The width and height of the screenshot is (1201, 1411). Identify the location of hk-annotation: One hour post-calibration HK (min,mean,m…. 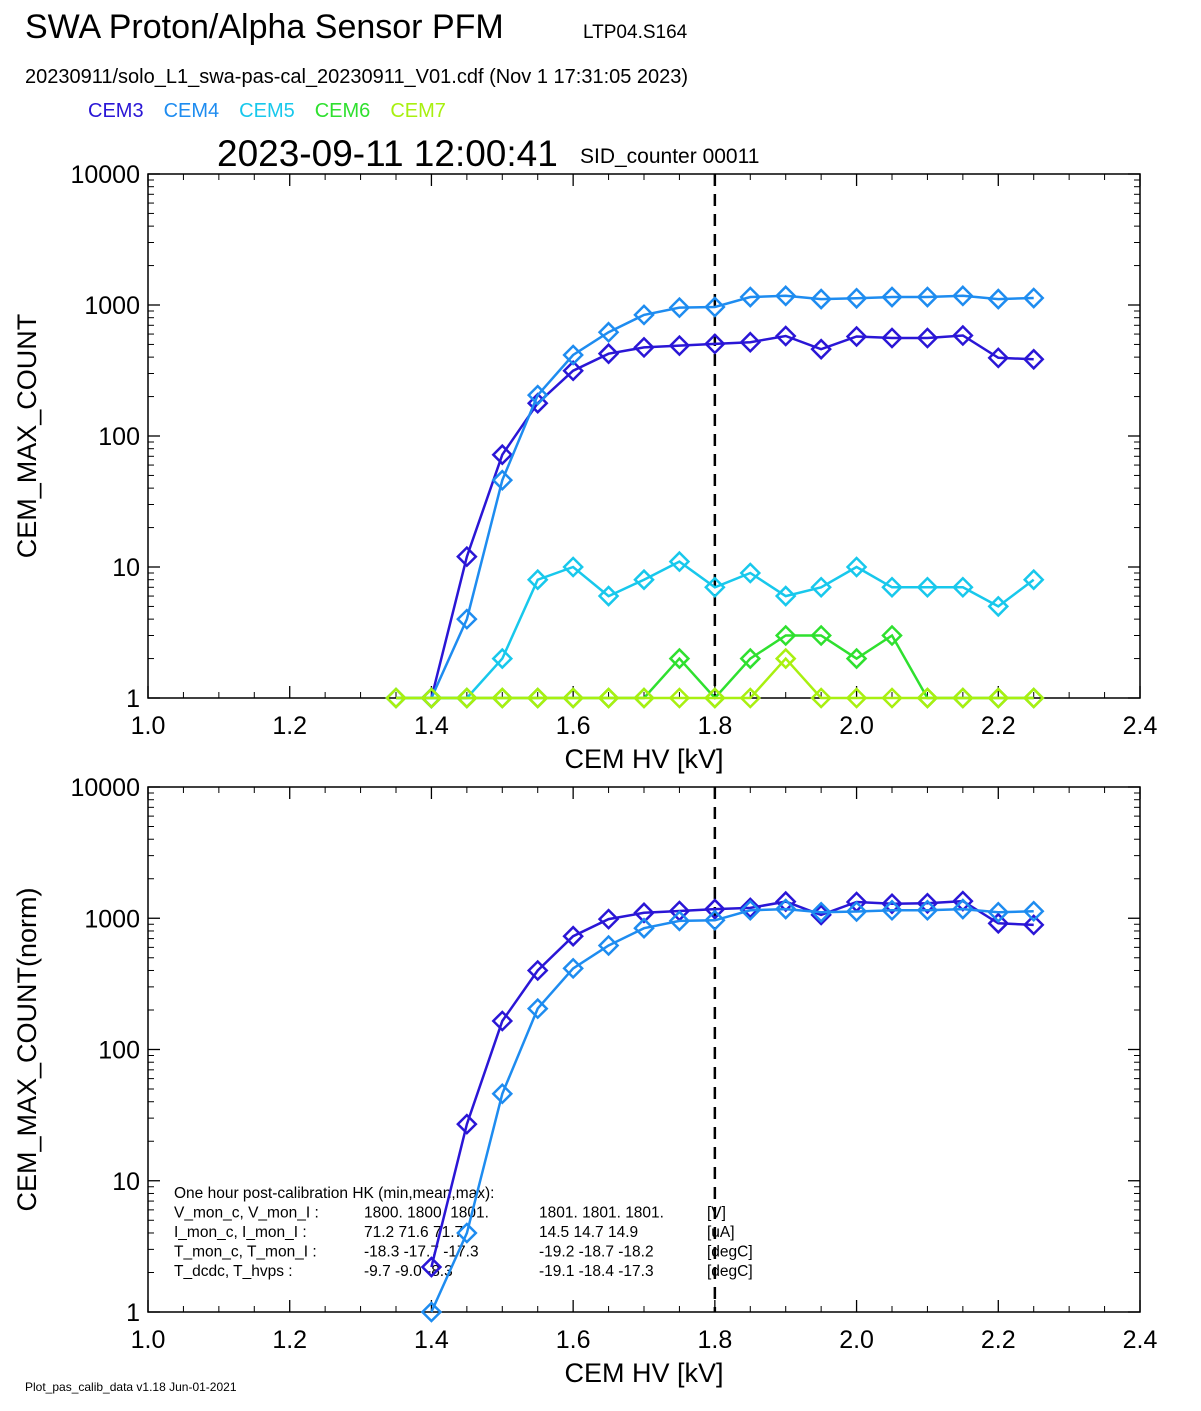
(463, 1232).